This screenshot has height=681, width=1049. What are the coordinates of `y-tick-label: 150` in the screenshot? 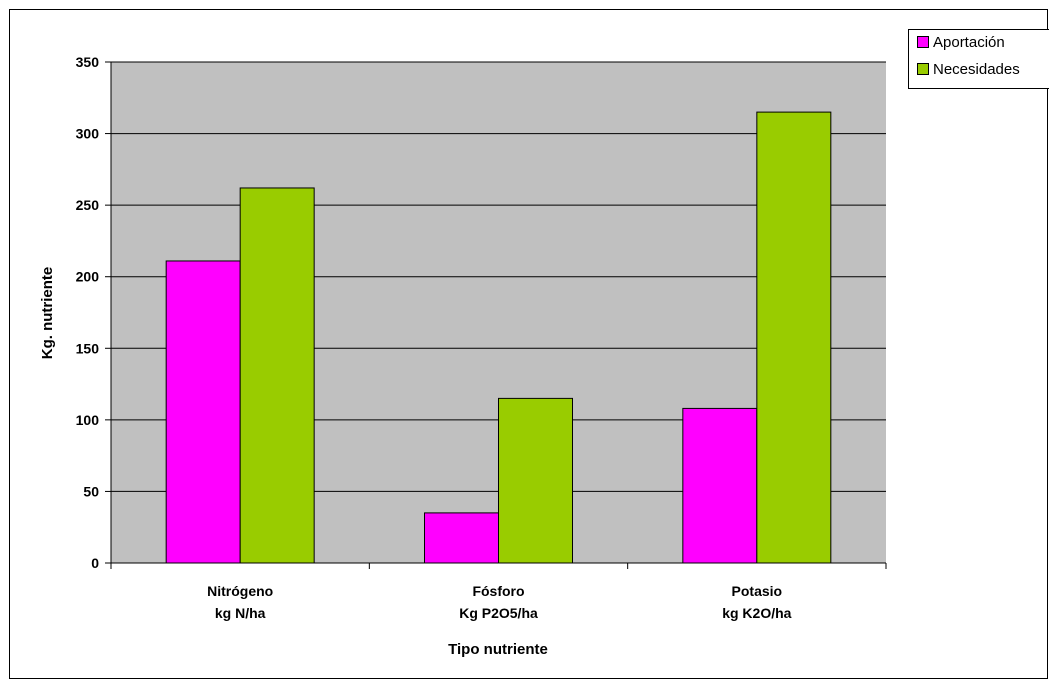 It's located at (88, 348).